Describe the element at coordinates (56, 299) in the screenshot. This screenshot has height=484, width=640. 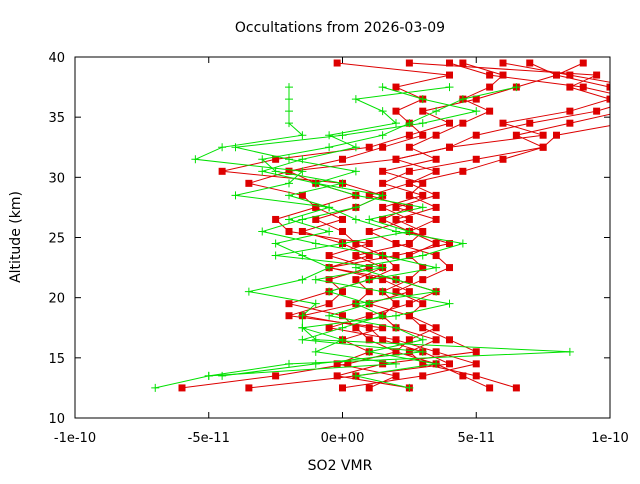
I see `y-tick-label: 20` at that location.